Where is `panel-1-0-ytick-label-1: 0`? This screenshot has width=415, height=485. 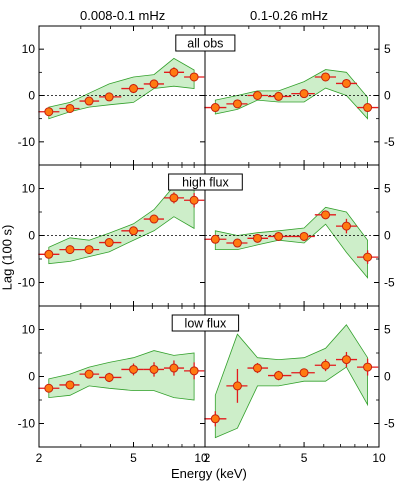
panel-1-0-ytick-label-1: 0 is located at coordinates (31, 236).